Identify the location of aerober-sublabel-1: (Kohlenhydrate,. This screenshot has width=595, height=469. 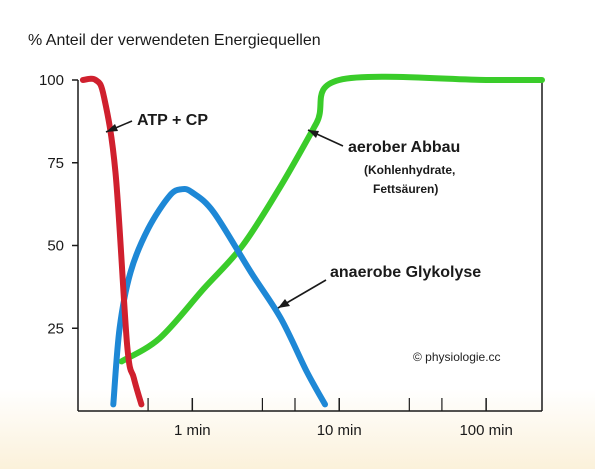
(409, 170).